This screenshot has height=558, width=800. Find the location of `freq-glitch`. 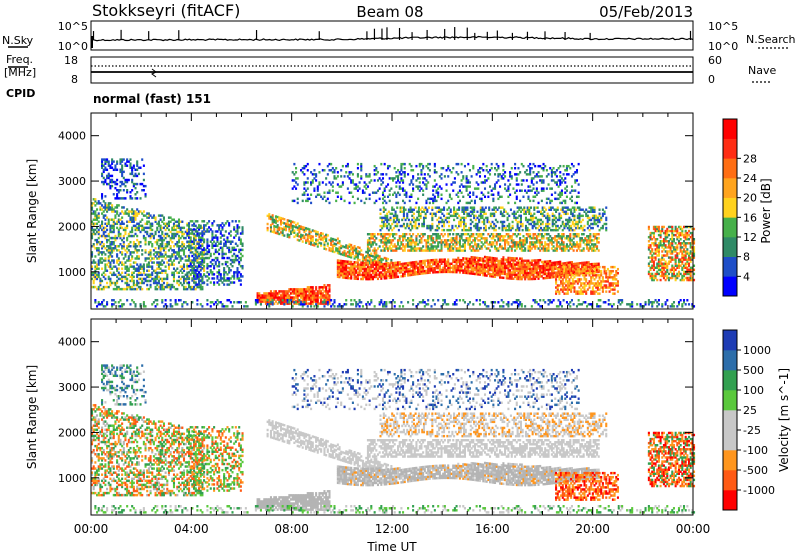

freq-glitch is located at coordinates (154, 73).